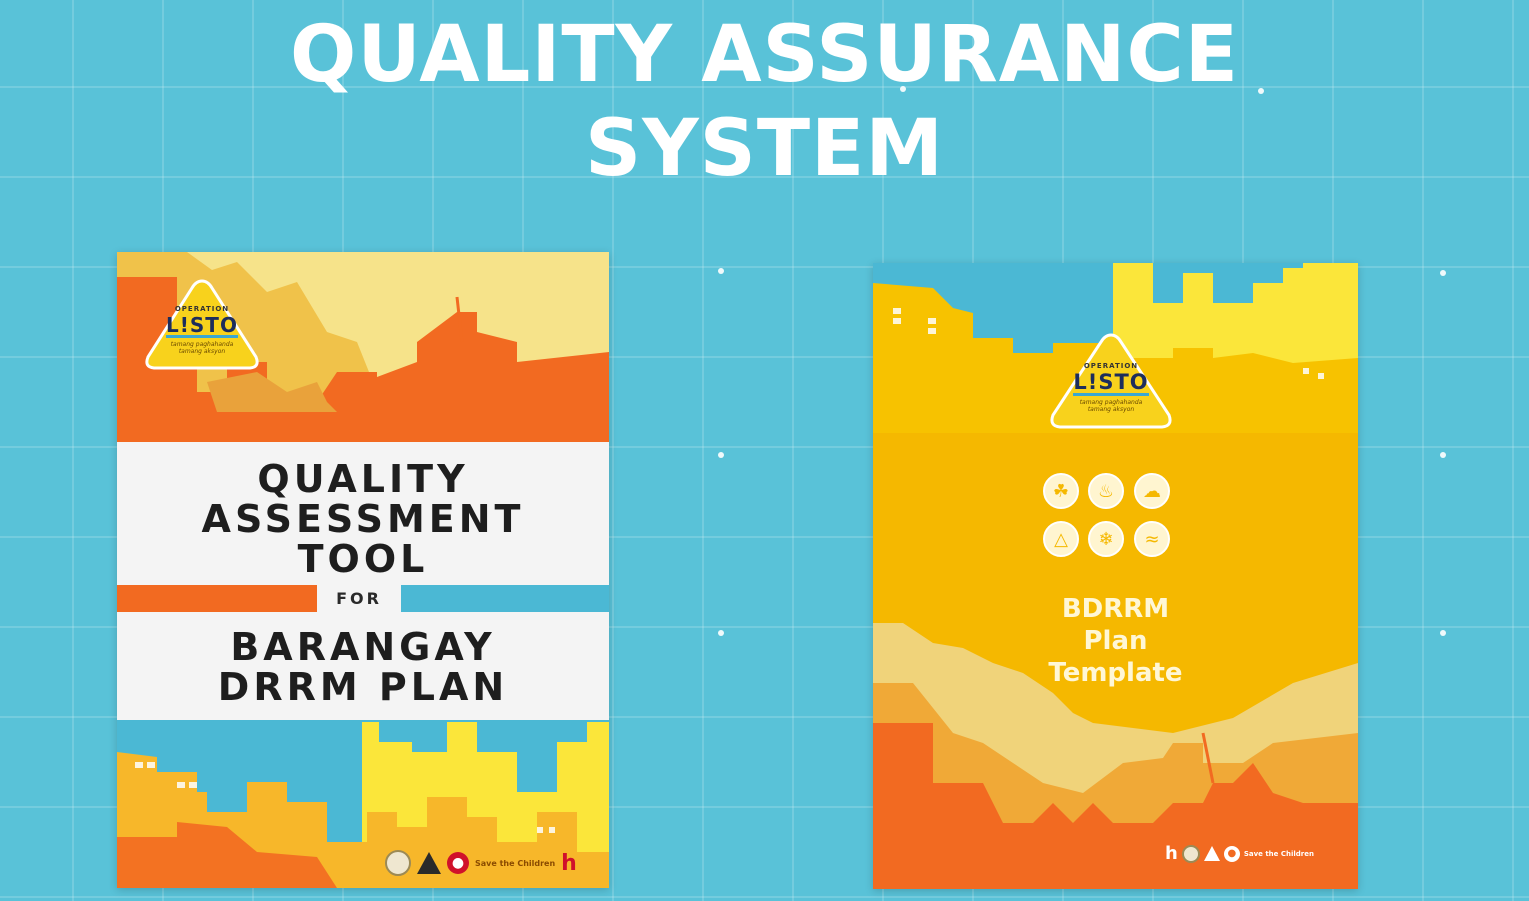  Describe the element at coordinates (1115, 641) in the screenshot. I see `cover-title-line-2: Plan` at that location.